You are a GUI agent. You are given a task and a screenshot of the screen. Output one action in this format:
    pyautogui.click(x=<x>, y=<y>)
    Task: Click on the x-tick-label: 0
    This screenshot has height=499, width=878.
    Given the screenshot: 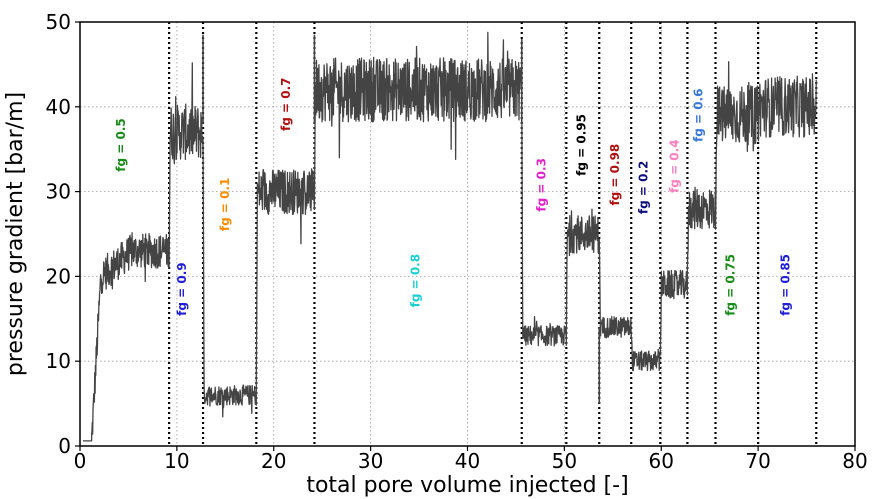 What is the action you would take?
    pyautogui.click(x=80, y=461)
    